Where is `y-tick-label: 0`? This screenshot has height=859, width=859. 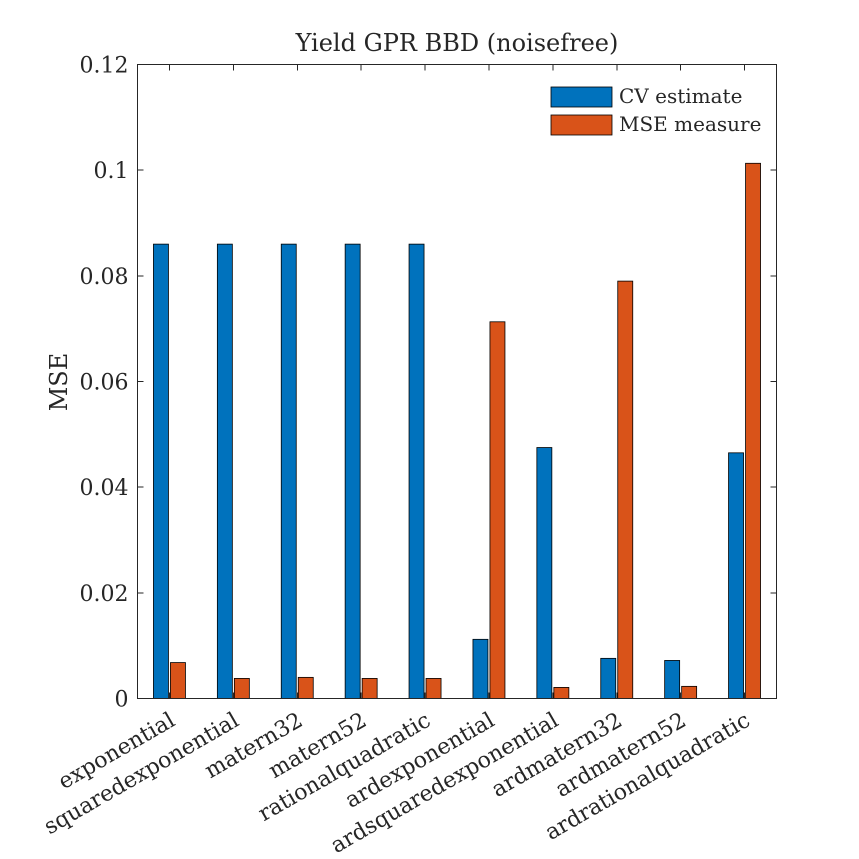
y-tick-label: 0 is located at coordinates (122, 700).